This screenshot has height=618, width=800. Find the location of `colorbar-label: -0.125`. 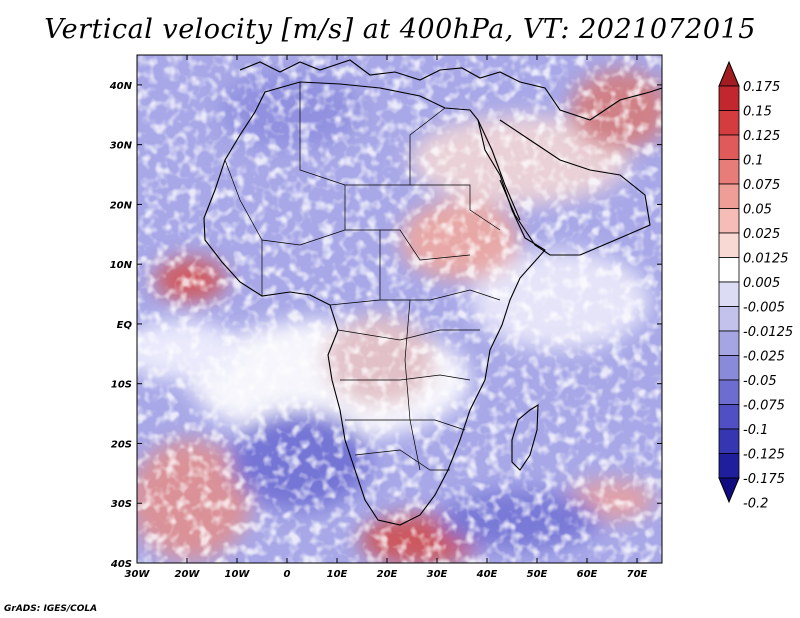

colorbar-label: -0.125 is located at coordinates (764, 455).